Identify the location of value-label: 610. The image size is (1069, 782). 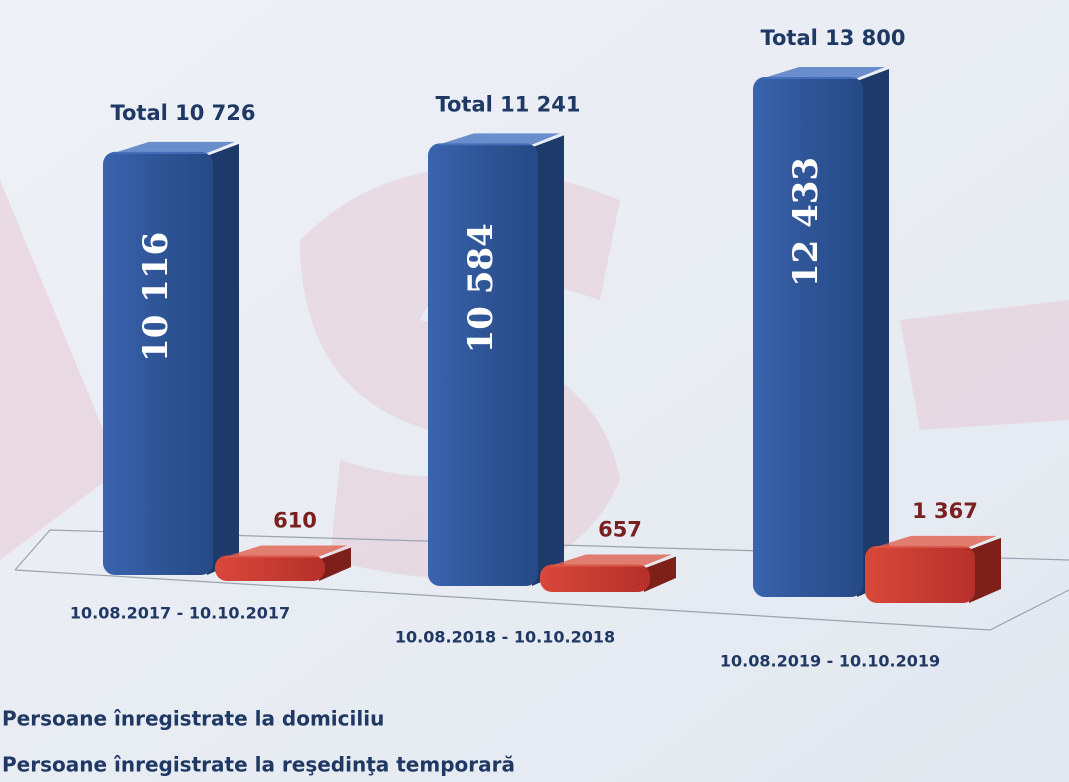
(295, 520).